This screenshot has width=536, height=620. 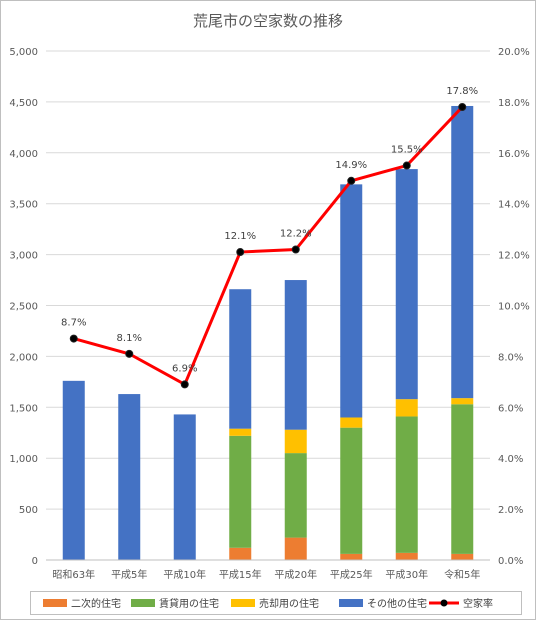 I want to click on rate-data-label: 17.8%, so click(x=462, y=91).